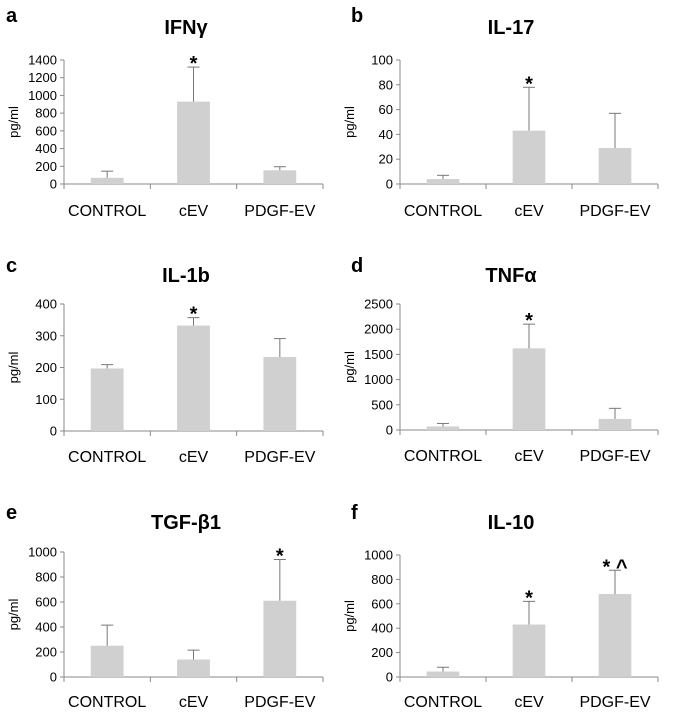 The width and height of the screenshot is (685, 716). Describe the element at coordinates (42, 95) in the screenshot. I see `chart-a-y-tick-label: 1000` at that location.